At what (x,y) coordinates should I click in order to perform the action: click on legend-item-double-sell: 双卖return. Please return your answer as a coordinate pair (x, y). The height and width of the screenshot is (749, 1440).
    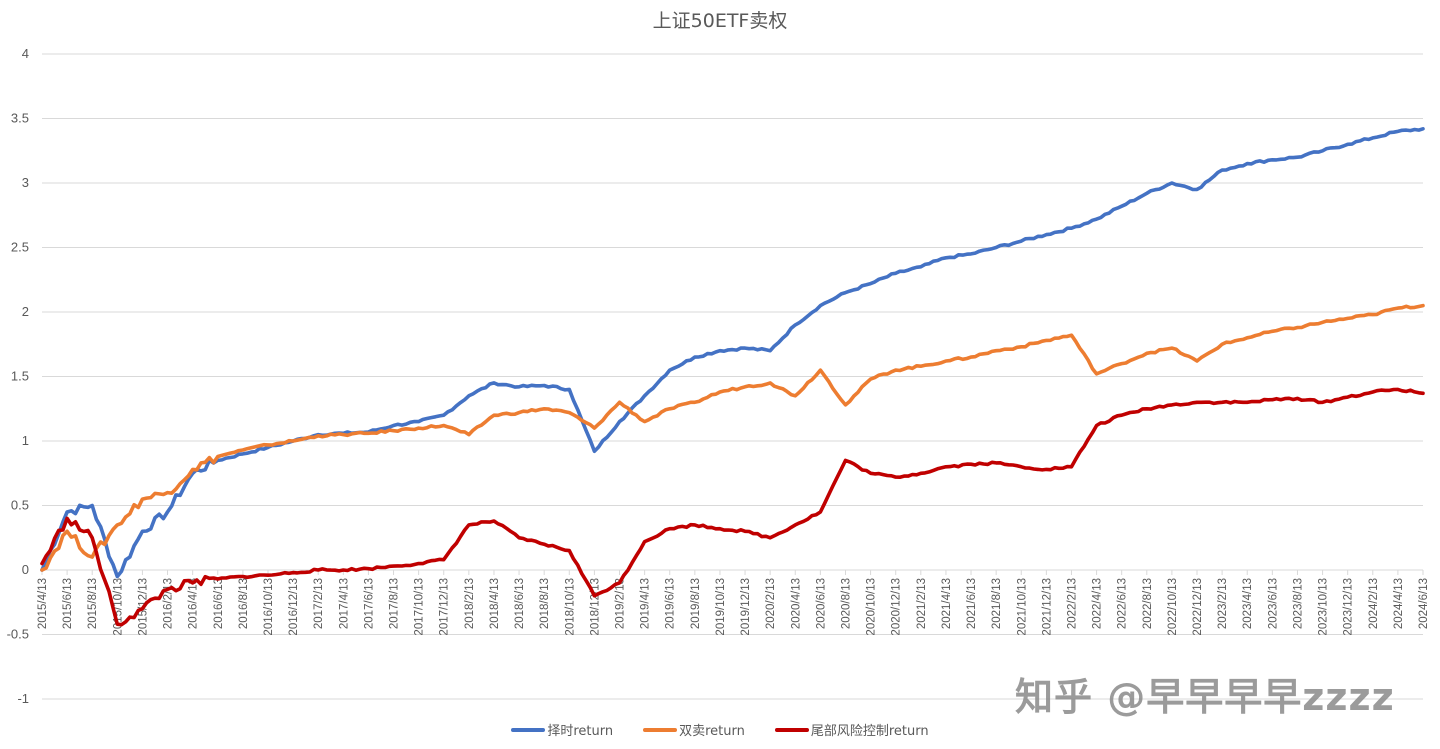
    Looking at the image, I should click on (694, 729).